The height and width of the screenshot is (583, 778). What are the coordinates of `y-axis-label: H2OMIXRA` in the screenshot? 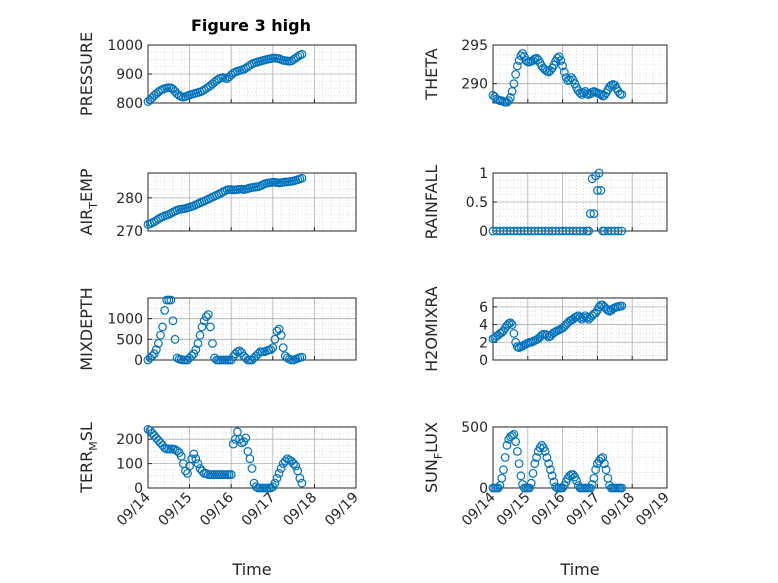 It's located at (431, 329).